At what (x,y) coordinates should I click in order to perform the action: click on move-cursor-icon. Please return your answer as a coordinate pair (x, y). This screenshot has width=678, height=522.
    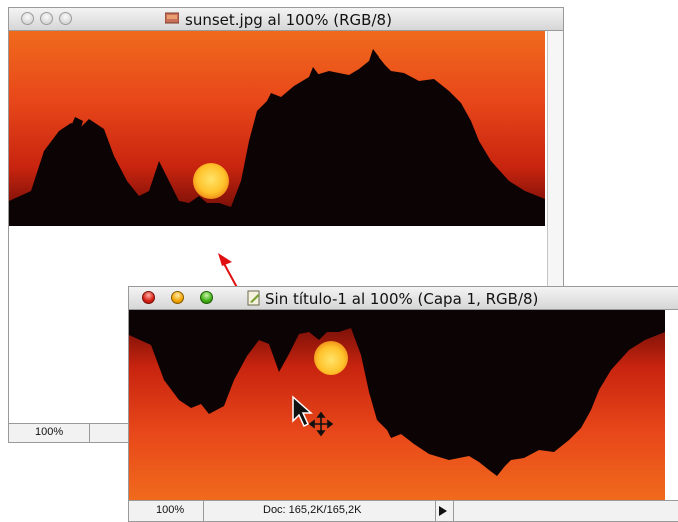
    Looking at the image, I should click on (313, 416).